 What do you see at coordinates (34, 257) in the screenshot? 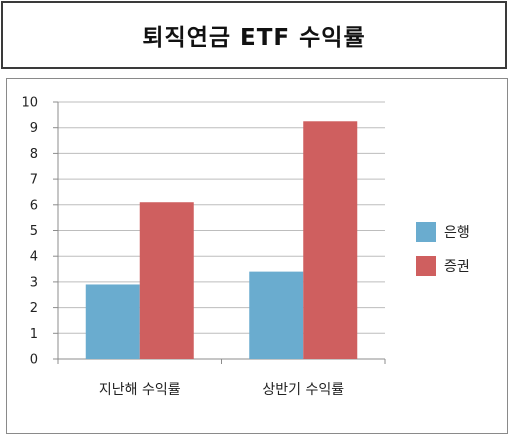
I see `y-tick-label: 4` at bounding box center [34, 257].